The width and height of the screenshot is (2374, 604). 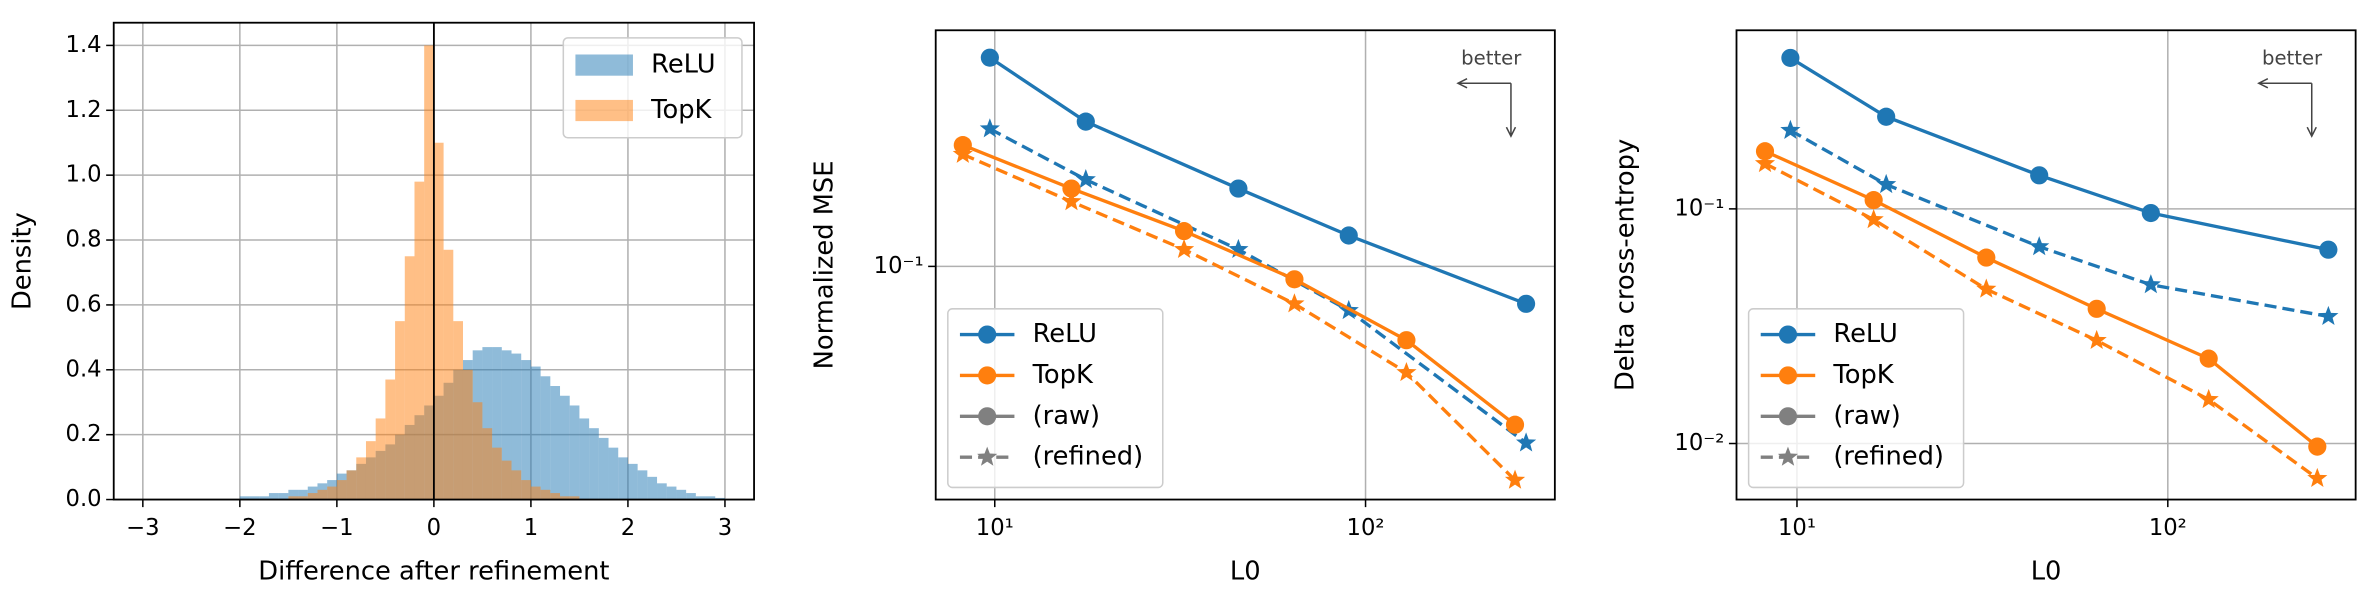 What do you see at coordinates (1066, 416) in the screenshot?
I see `legend-label: (raw)` at bounding box center [1066, 416].